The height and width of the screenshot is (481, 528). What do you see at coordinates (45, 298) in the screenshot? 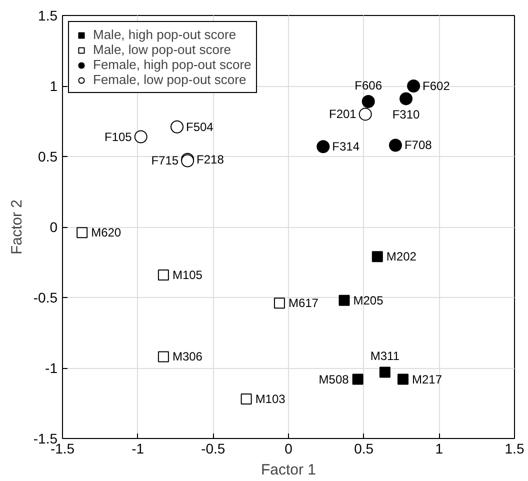
I see `y-tick-label: -0.5` at bounding box center [45, 298].